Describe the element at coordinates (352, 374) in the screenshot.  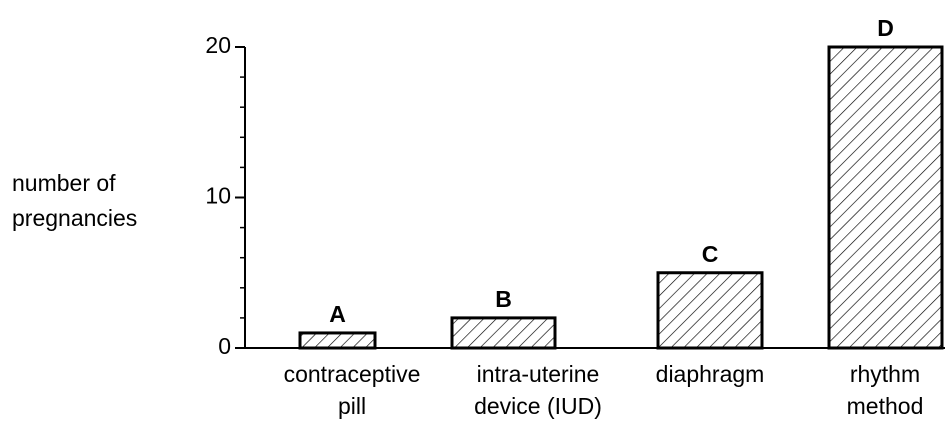
I see `x-tick-label: contraceptive` at that location.